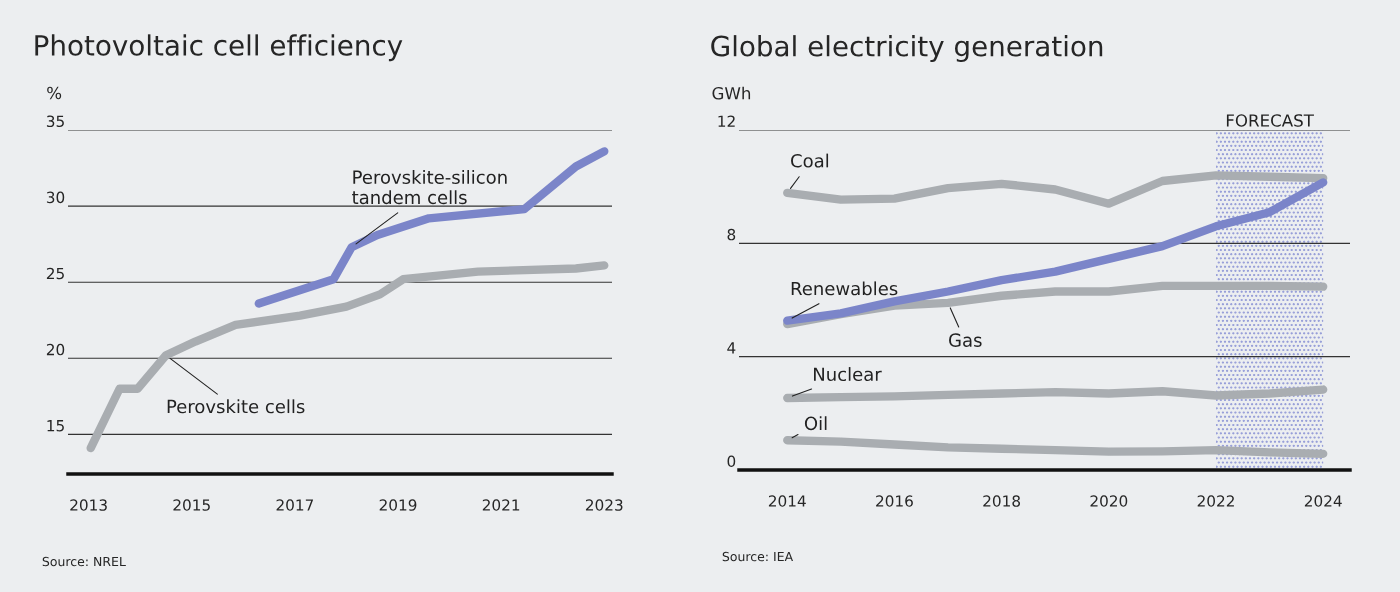 This screenshot has width=1400, height=592. I want to click on series-label: Oil, so click(815, 423).